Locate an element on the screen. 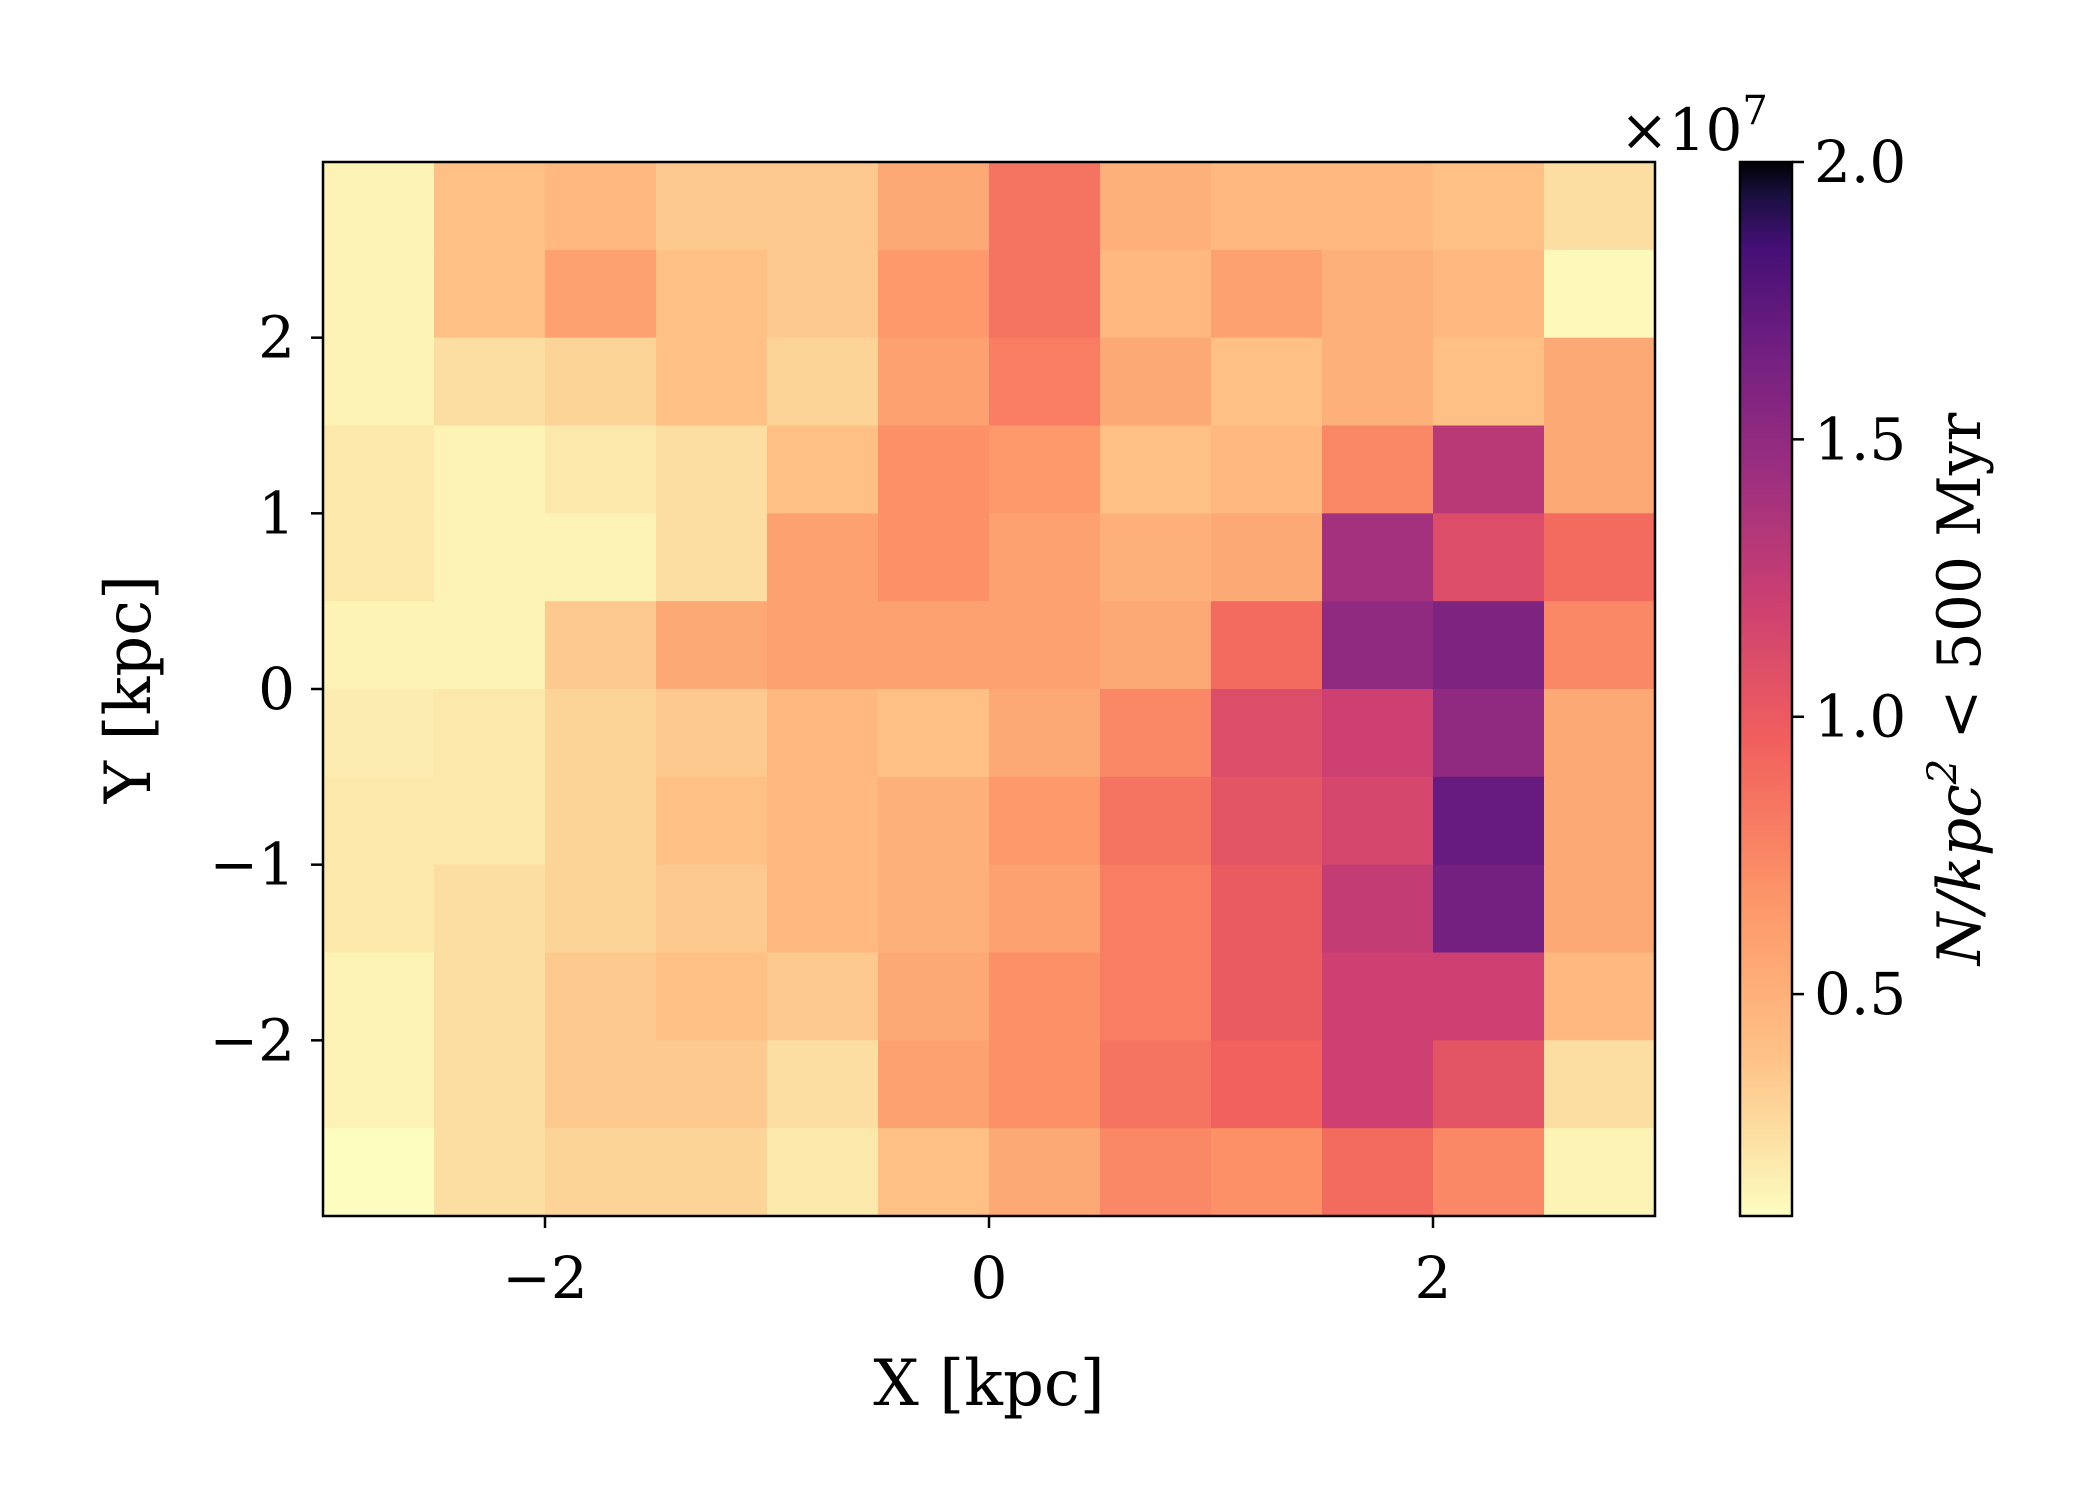  y-axis-ticks: −2 −1 0 1 2 is located at coordinates (266, 689).